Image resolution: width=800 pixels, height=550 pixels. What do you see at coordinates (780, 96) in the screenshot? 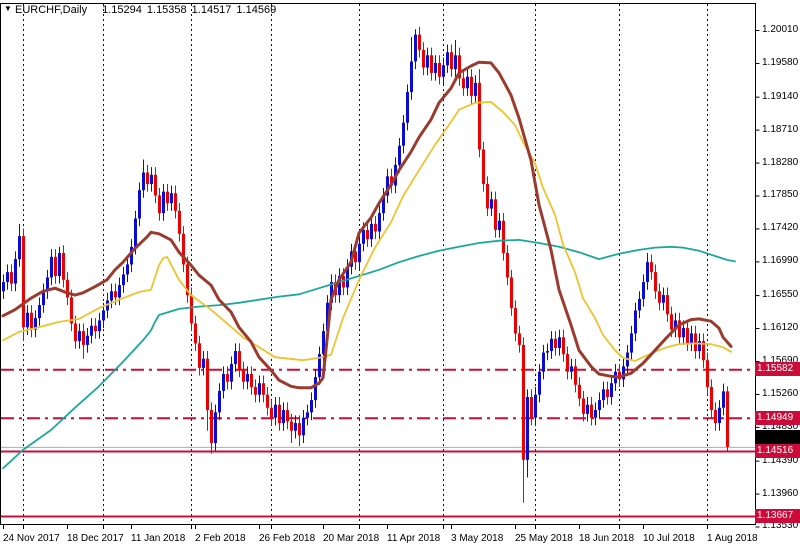
I see `price-axis-label: 1.19140` at bounding box center [780, 96].